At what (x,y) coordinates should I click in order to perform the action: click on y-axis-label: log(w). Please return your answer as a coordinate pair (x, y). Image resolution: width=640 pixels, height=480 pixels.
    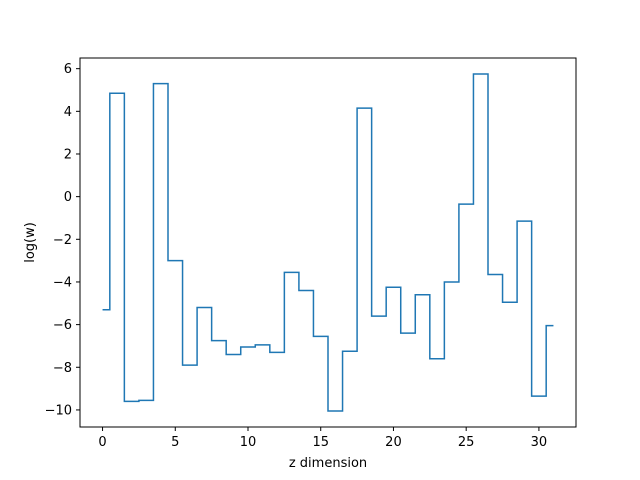
    Looking at the image, I should click on (30, 242).